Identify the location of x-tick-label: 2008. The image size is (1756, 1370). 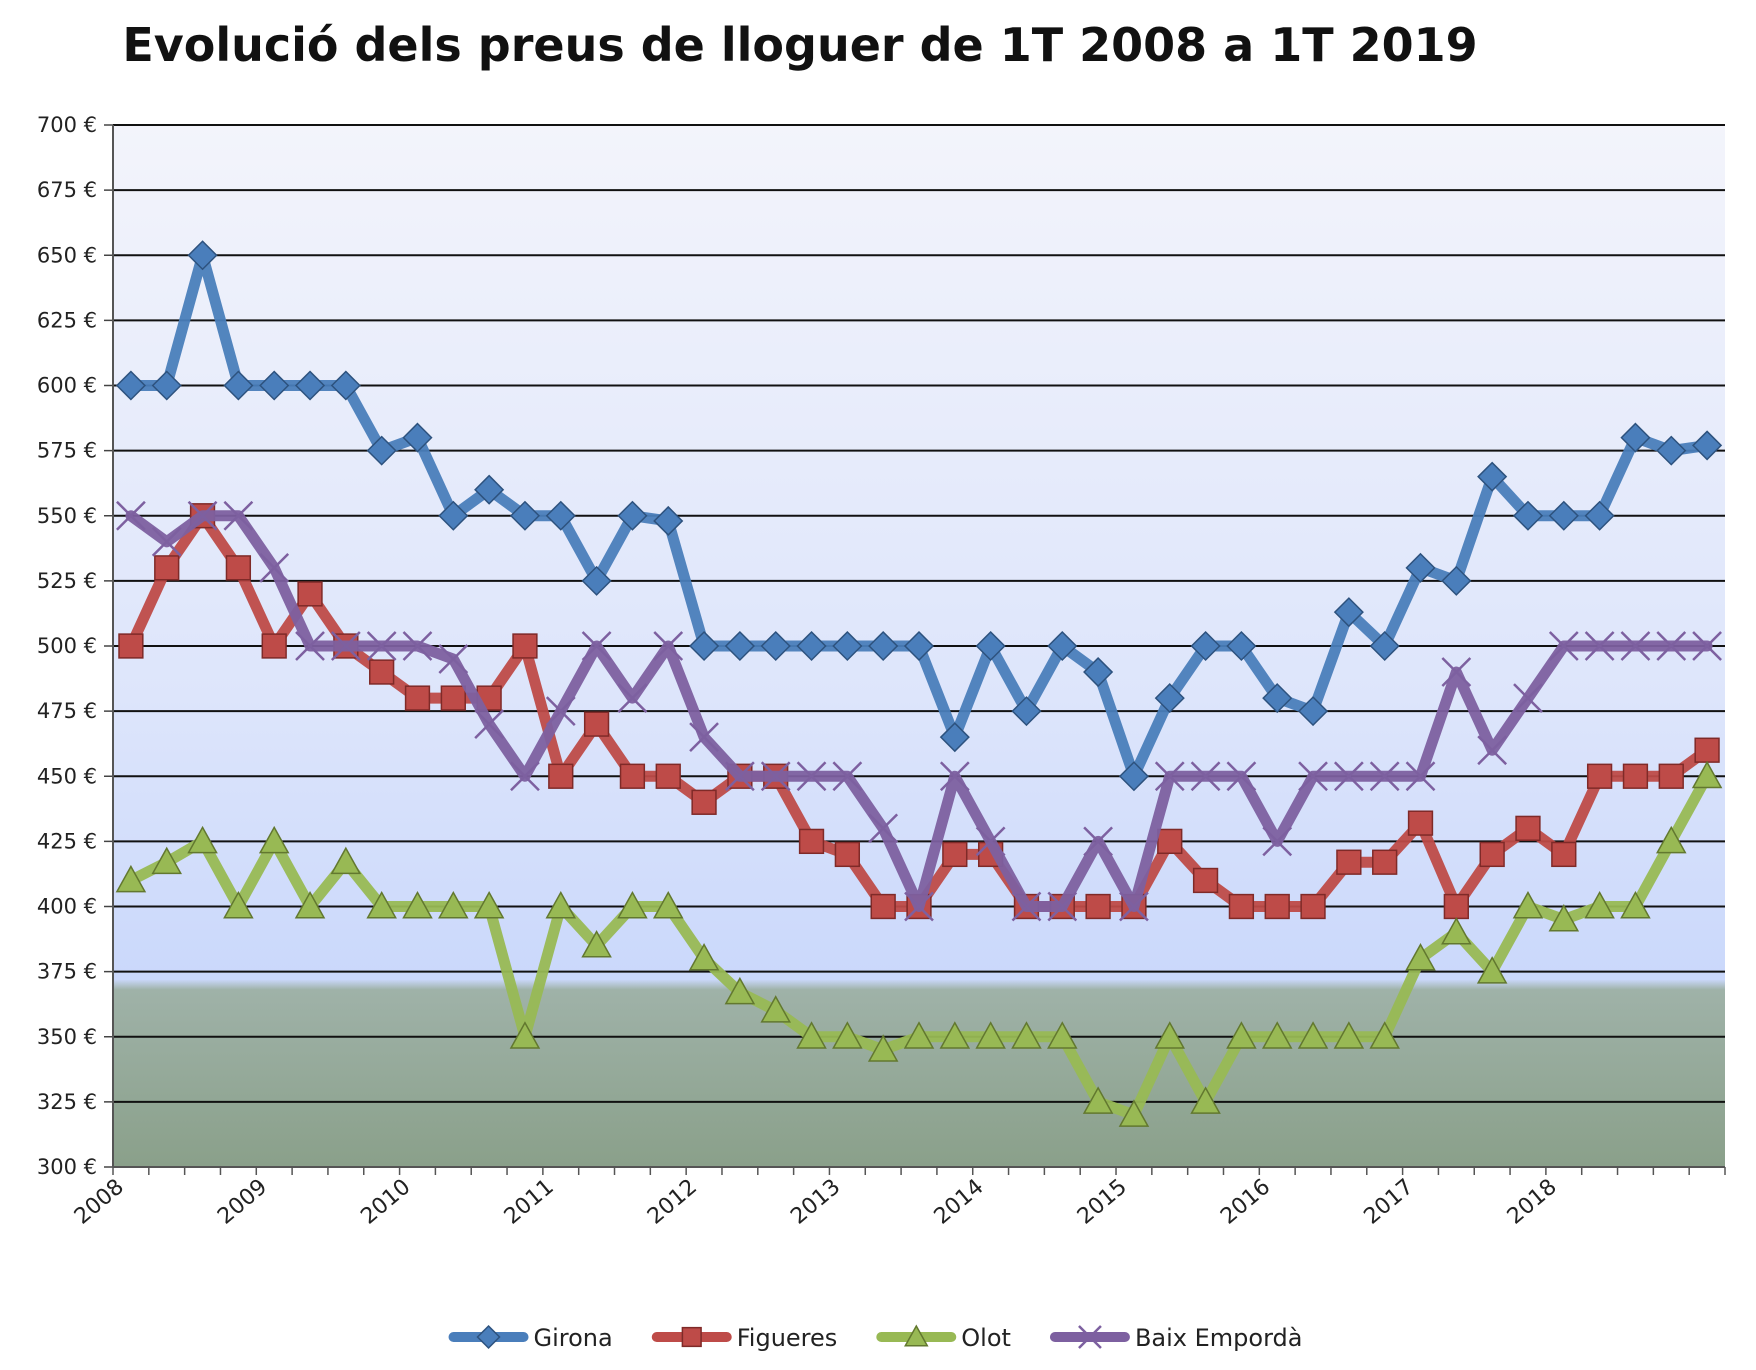
(99, 1201).